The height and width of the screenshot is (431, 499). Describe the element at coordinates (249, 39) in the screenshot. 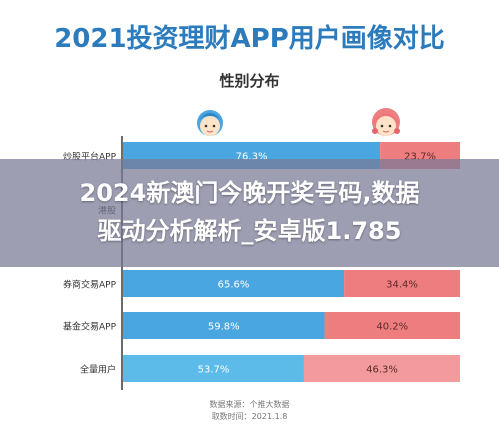

I see `chart-title: 2021投资理财APP用户画像对比` at that location.